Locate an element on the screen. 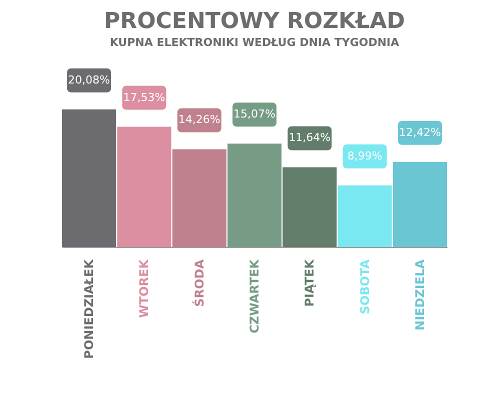 The height and width of the screenshot is (400, 500). data-label: 12,42% is located at coordinates (419, 132).